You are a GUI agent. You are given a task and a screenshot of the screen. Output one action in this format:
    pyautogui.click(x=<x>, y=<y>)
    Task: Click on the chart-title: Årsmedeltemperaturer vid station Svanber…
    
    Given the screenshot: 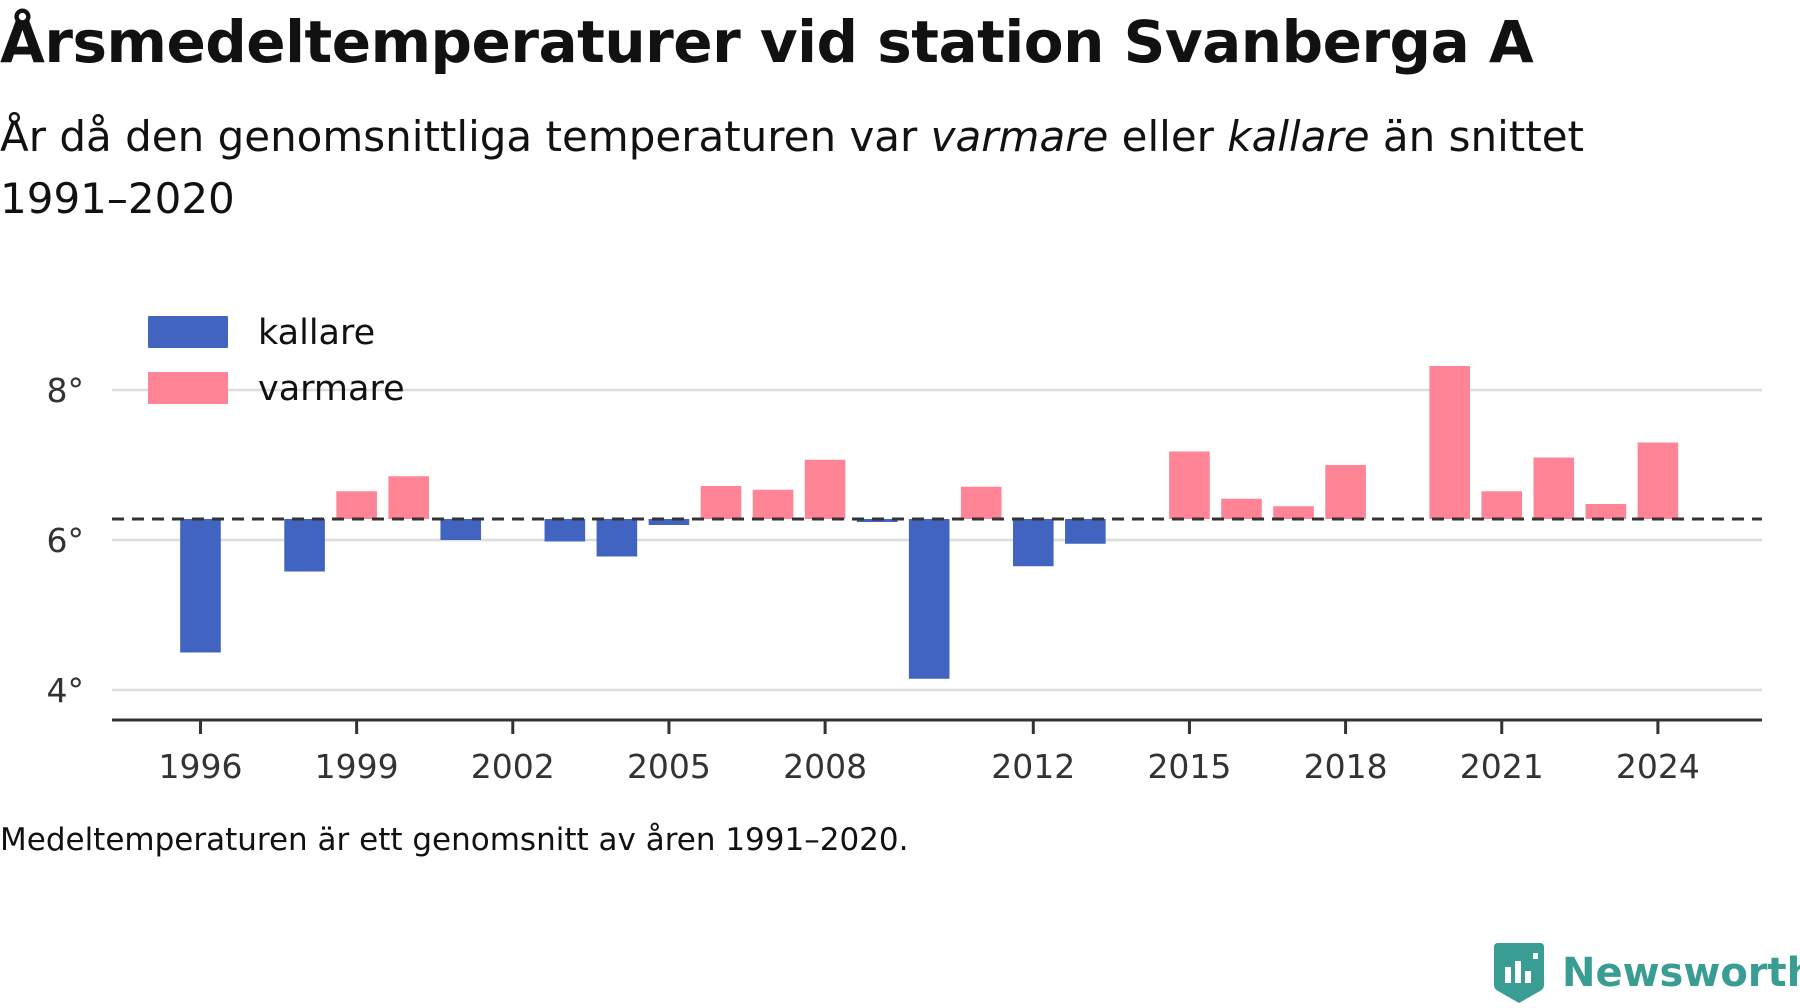 What is the action you would take?
    pyautogui.click(x=767, y=42)
    